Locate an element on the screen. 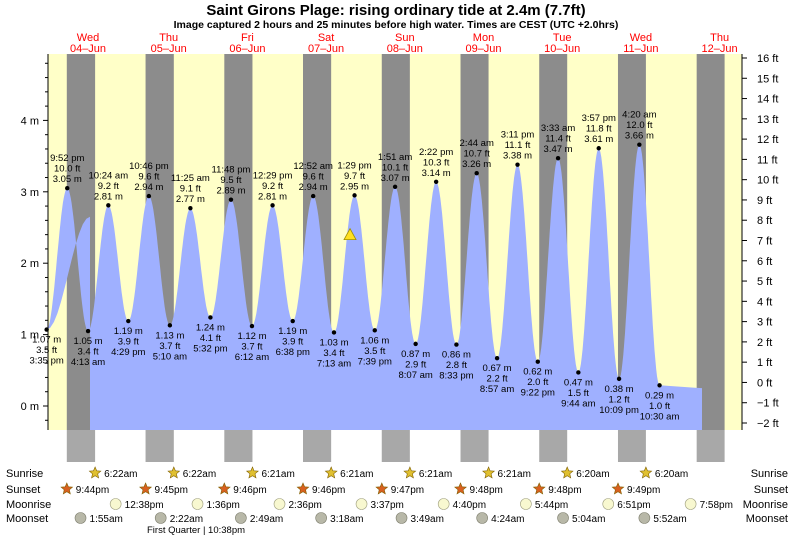 This screenshot has width=793, height=538. sunrise-time: 6:20am is located at coordinates (592, 474).